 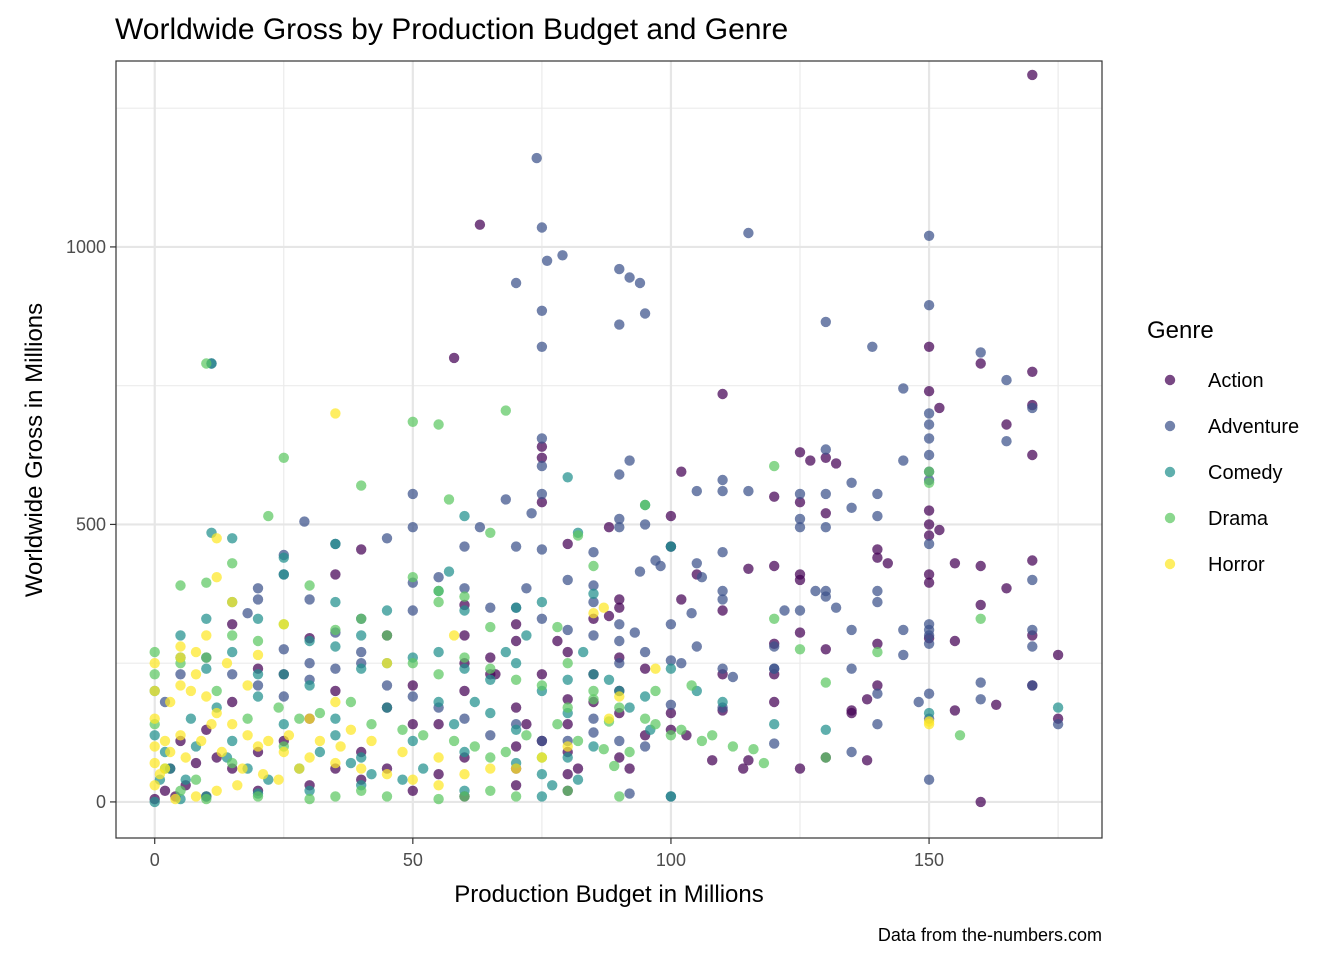 I want to click on legend-item-adventure: Adventure, so click(x=1231, y=427).